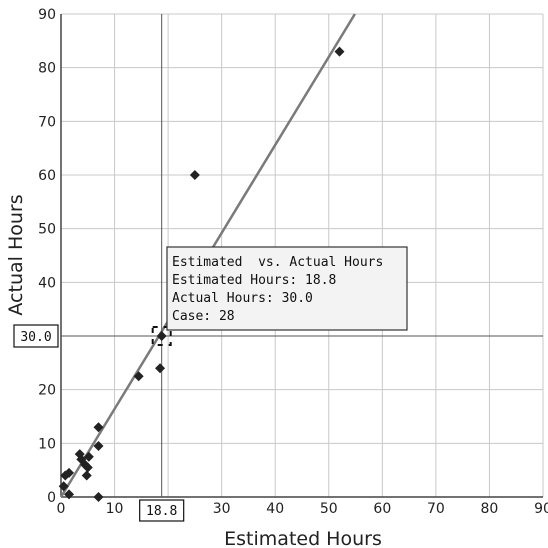 Image resolution: width=548 pixels, height=548 pixels. I want to click on y-tick-label: 60, so click(47, 176).